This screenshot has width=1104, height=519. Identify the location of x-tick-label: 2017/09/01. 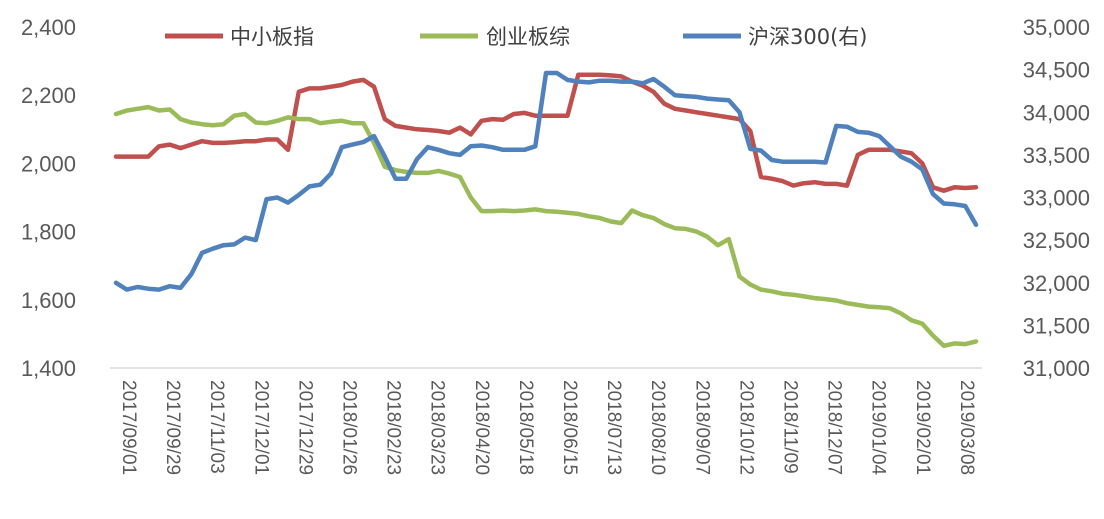
(128, 427).